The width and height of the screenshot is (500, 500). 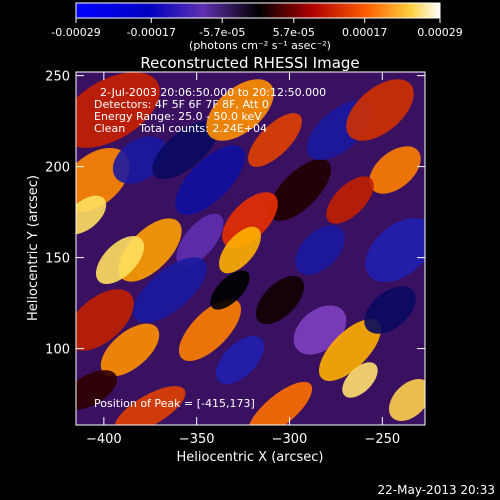 What do you see at coordinates (250, 457) in the screenshot?
I see `x-axis-label: Heliocentric X (arcsec)` at bounding box center [250, 457].